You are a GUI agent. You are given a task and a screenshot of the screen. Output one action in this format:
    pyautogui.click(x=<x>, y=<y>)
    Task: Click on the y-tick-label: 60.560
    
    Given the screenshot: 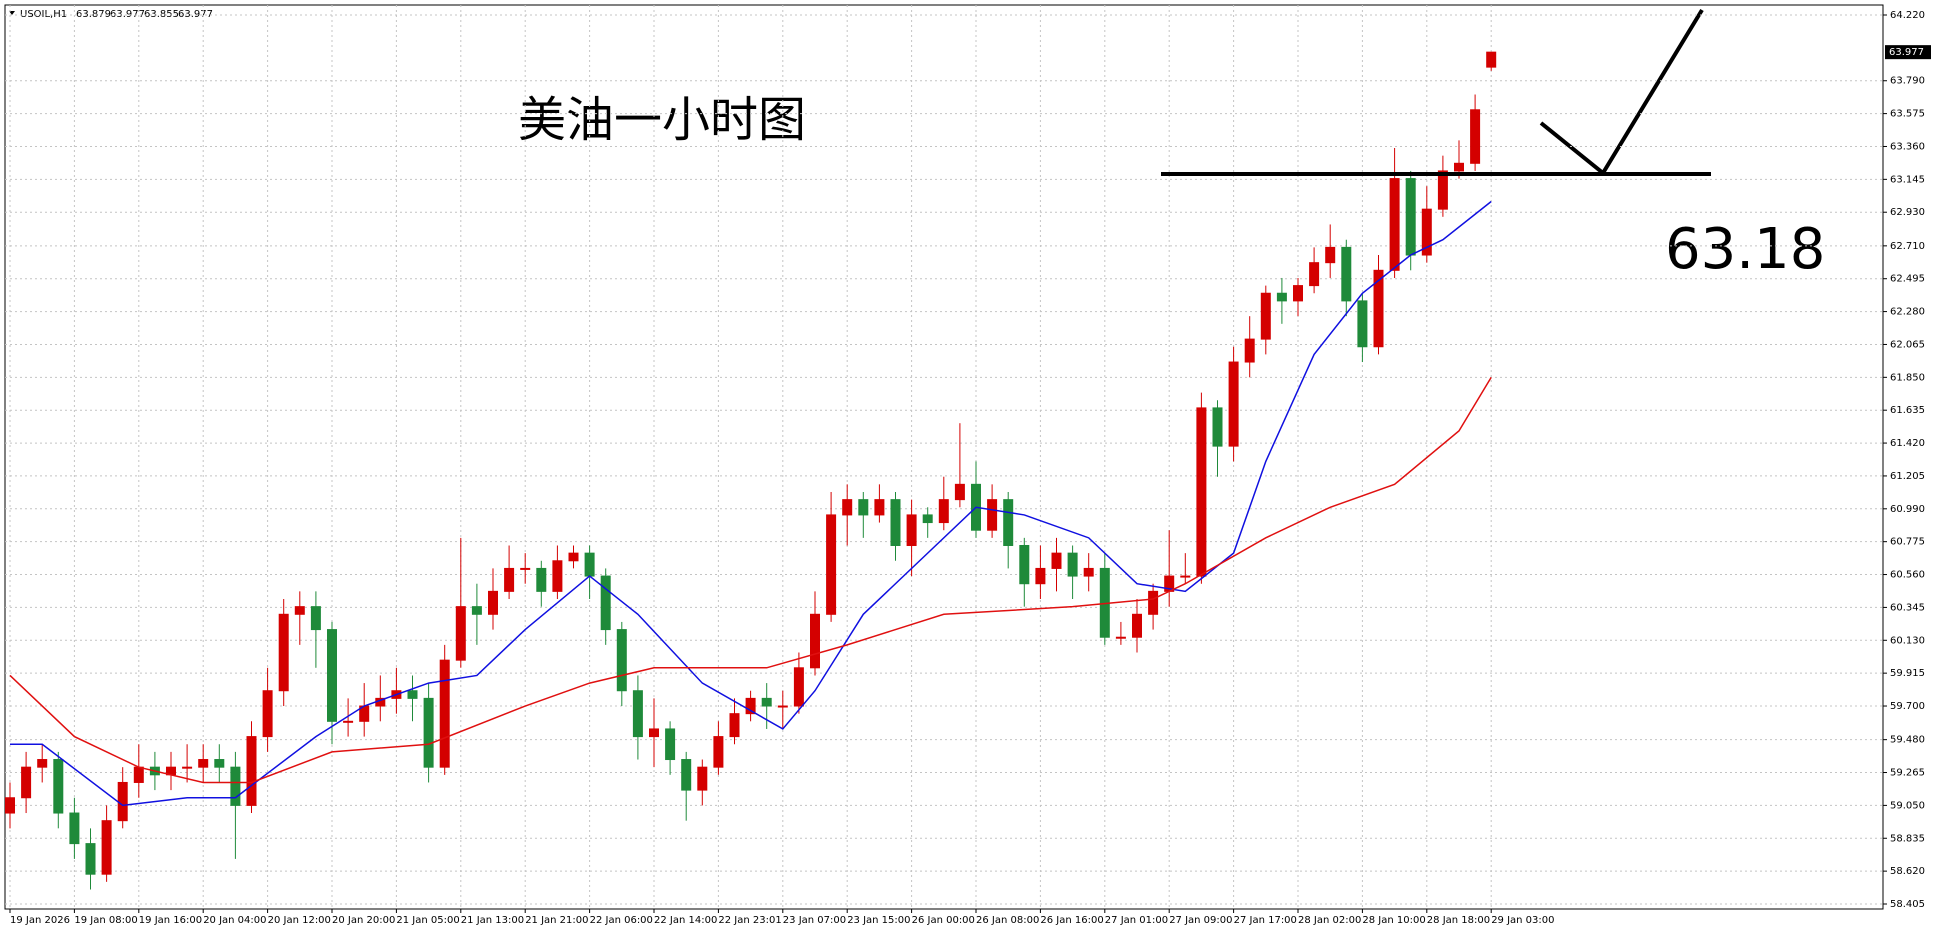 What is the action you would take?
    pyautogui.click(x=1907, y=575)
    